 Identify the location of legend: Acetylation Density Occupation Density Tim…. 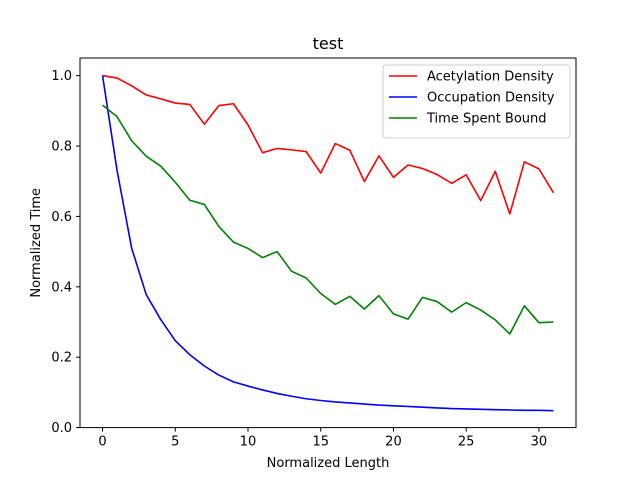
(476, 101).